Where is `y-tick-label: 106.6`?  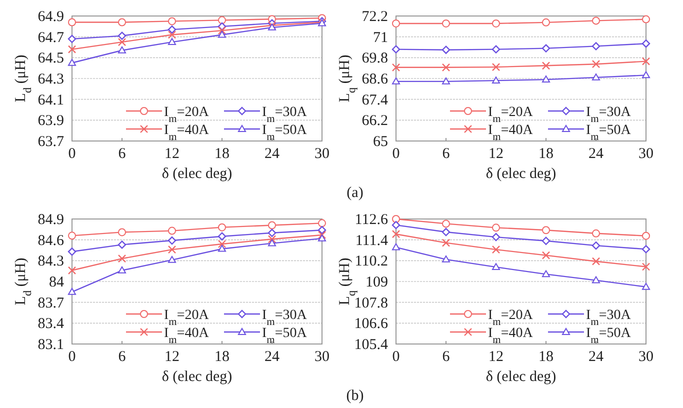
y-tick-label: 106.6 is located at coordinates (371, 324).